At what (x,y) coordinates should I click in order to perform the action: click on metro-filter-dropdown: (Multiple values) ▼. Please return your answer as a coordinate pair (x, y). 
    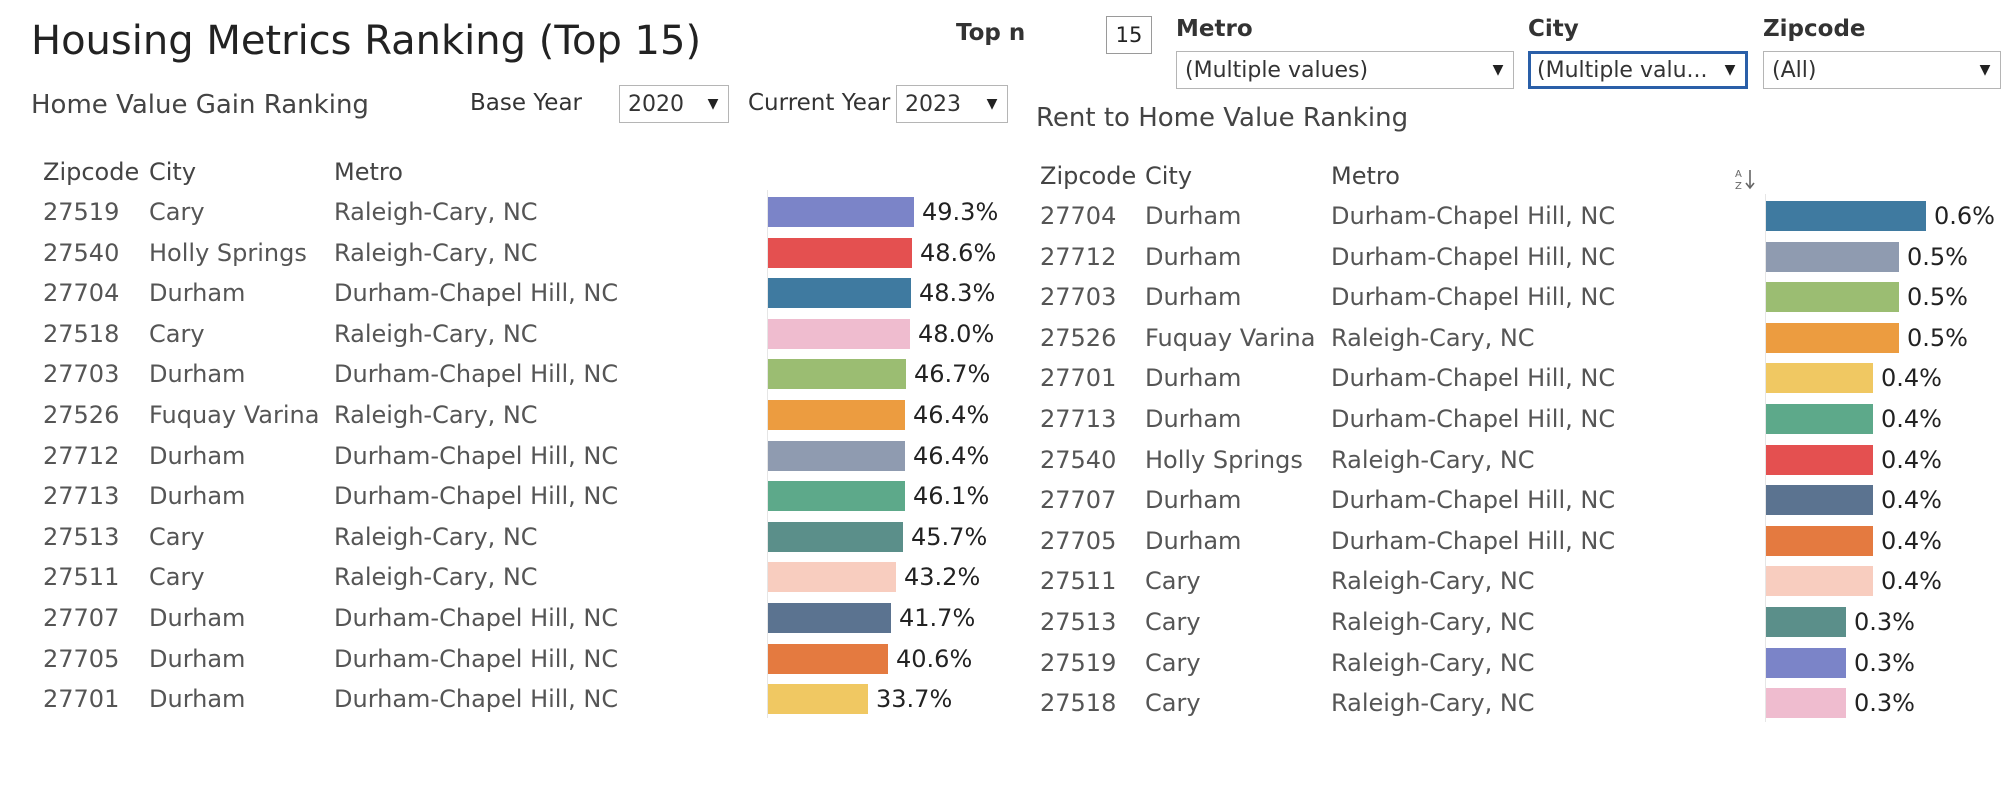
    Looking at the image, I should click on (1345, 70).